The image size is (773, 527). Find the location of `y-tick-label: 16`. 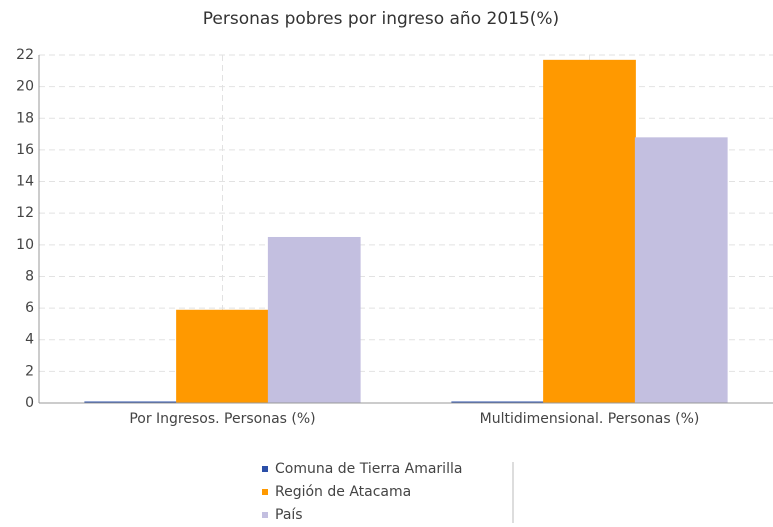

y-tick-label: 16 is located at coordinates (25, 150).